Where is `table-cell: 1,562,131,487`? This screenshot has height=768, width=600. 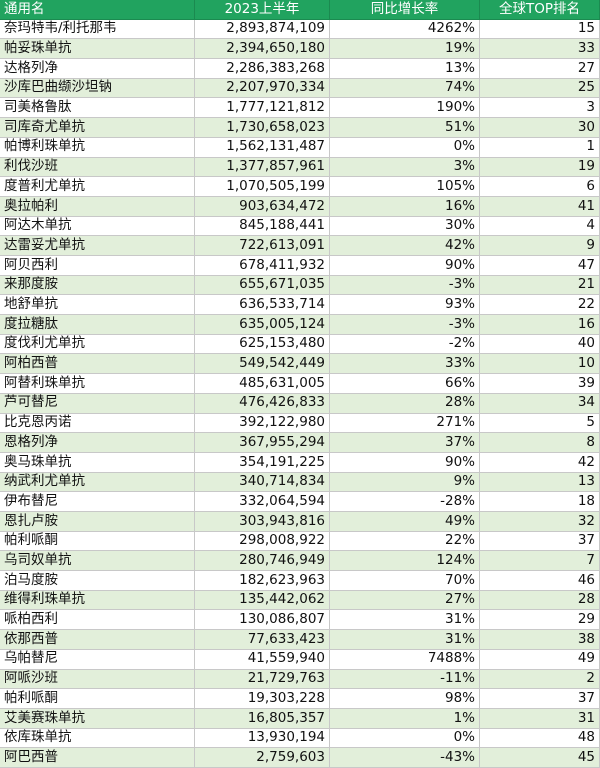 table-cell: 1,562,131,487 is located at coordinates (262, 147).